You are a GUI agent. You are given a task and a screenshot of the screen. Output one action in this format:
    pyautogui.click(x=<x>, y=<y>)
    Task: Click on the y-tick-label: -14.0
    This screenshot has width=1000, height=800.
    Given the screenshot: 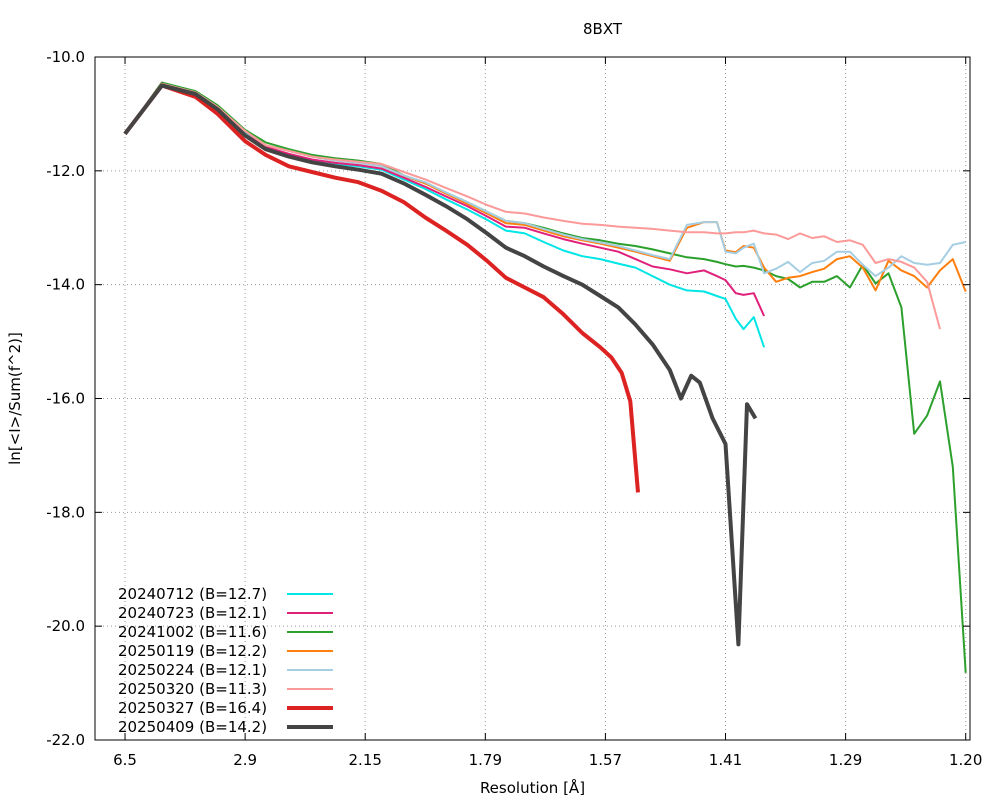 What is the action you would take?
    pyautogui.click(x=65, y=285)
    